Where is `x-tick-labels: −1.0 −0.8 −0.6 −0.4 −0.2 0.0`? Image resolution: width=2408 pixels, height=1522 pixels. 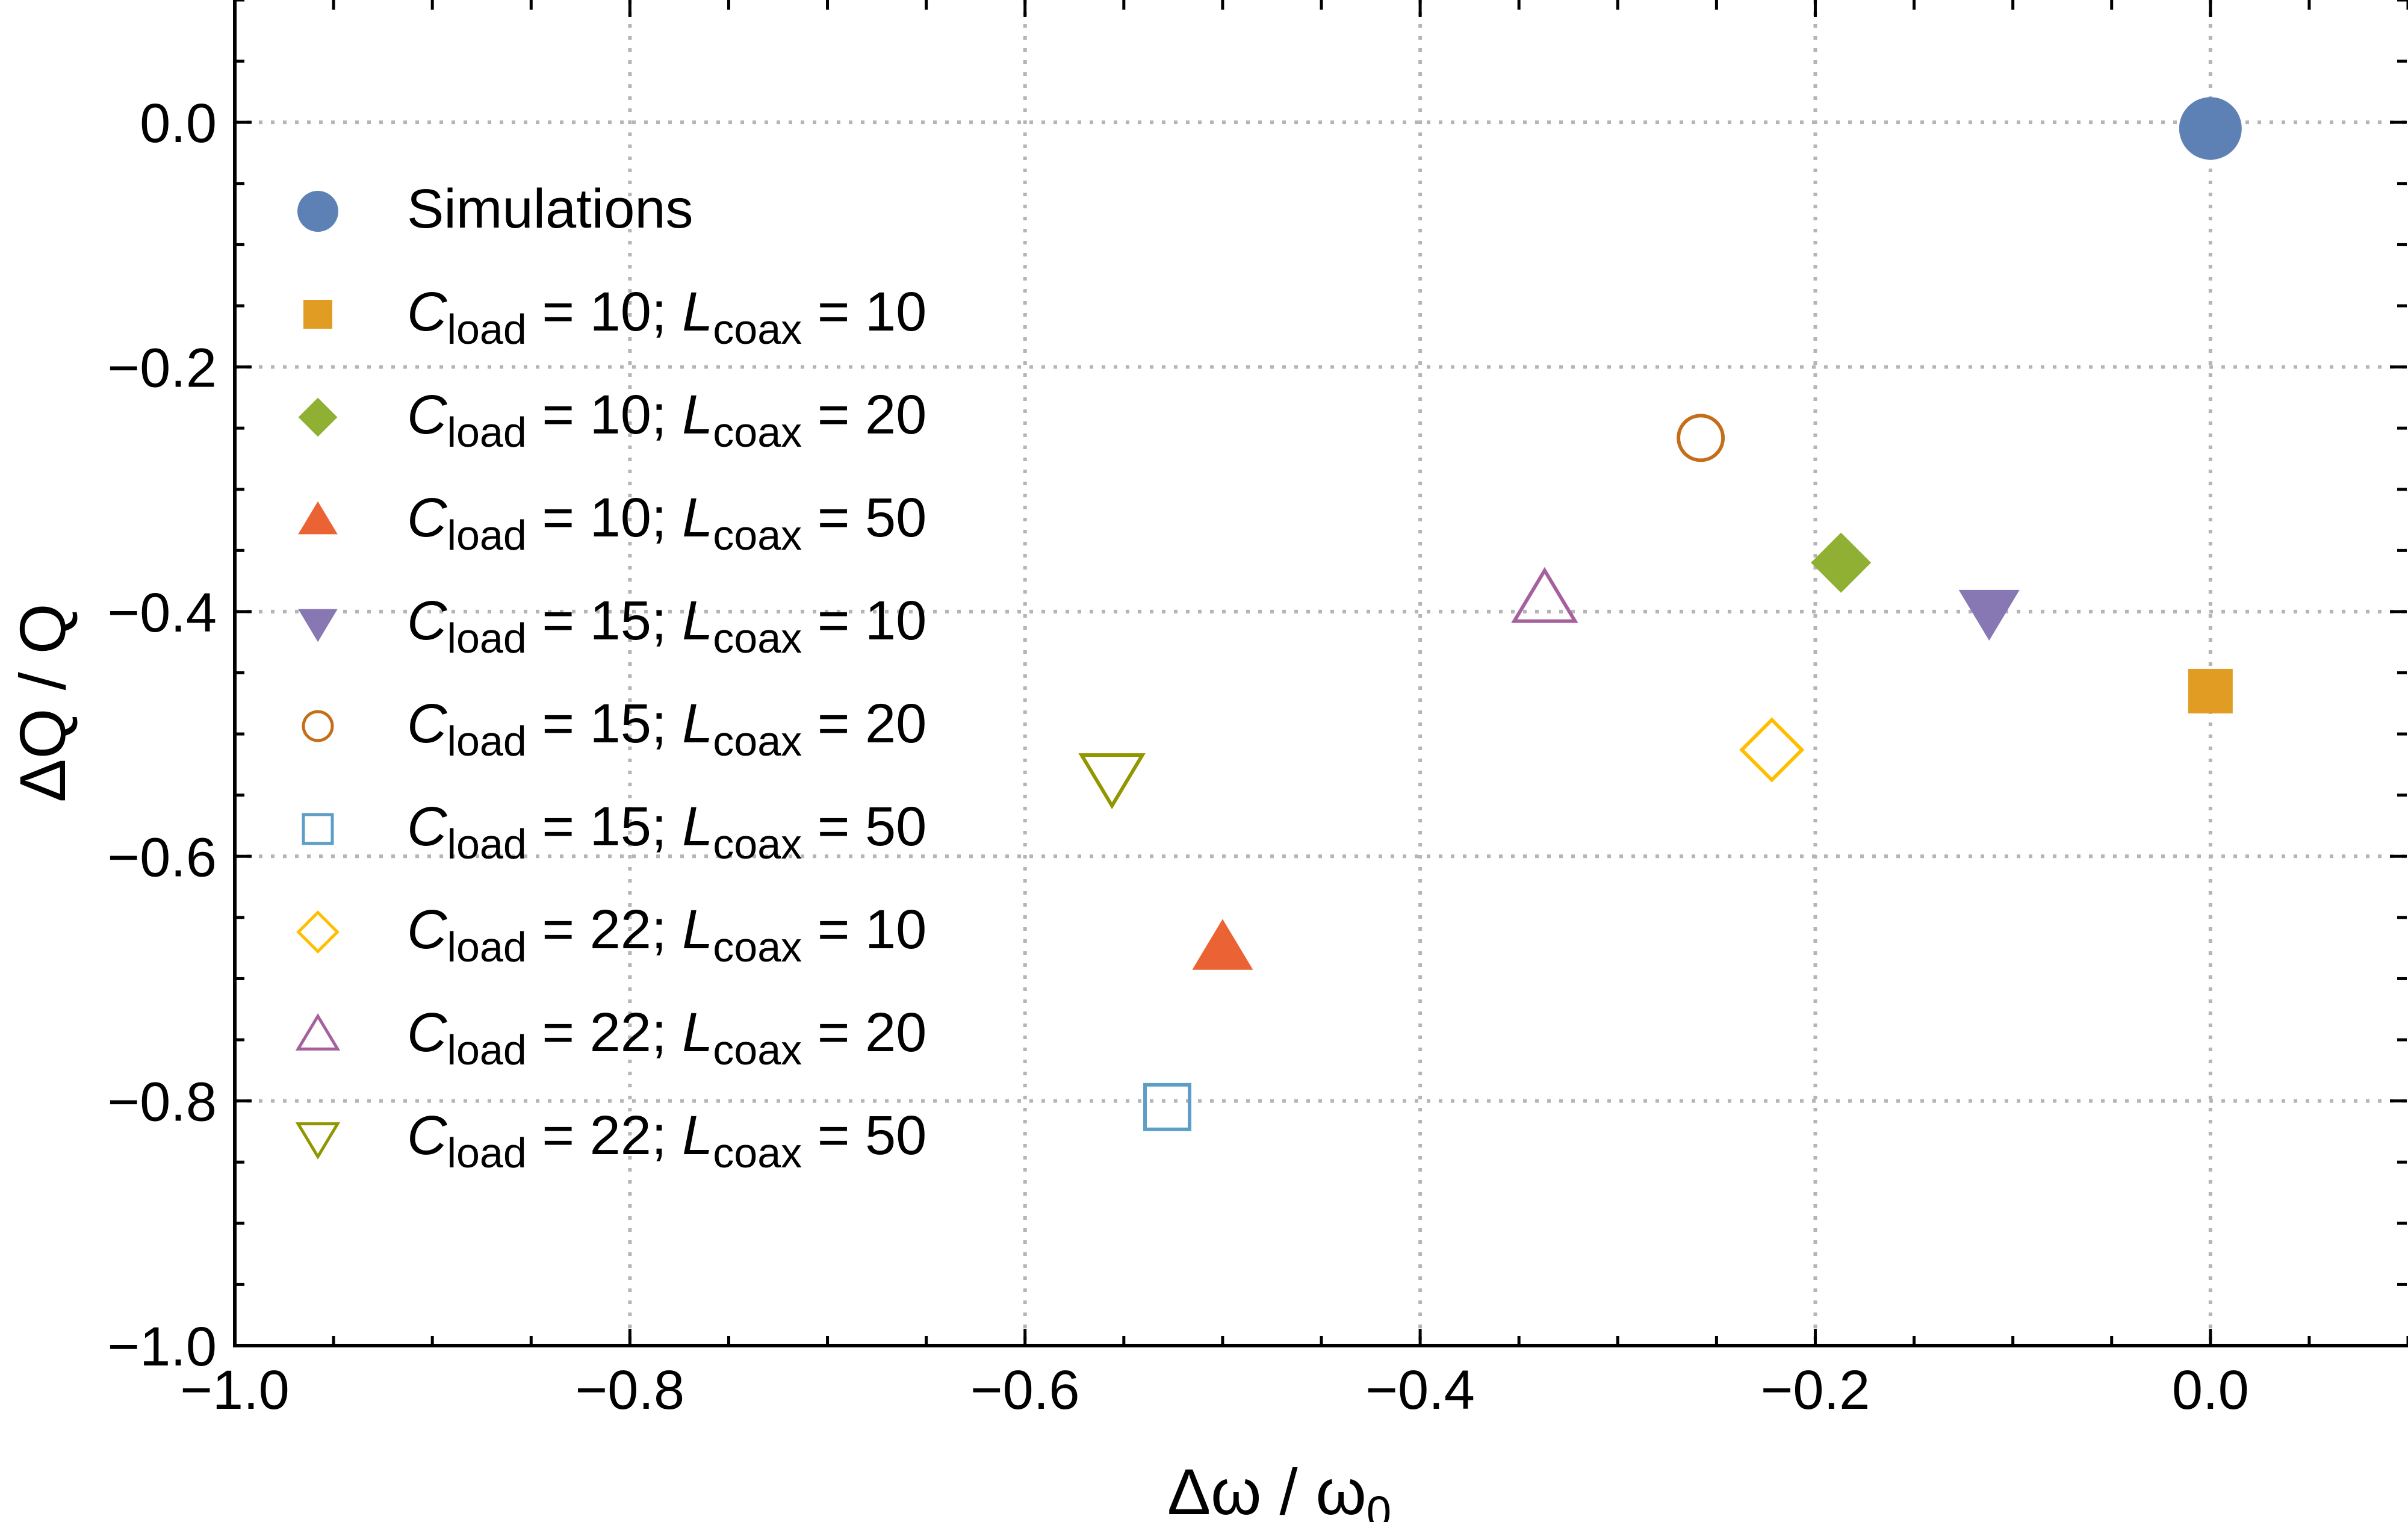
x-tick-labels: −1.0 −0.8 −0.6 −0.4 −0.2 0.0 is located at coordinates (1214, 1390).